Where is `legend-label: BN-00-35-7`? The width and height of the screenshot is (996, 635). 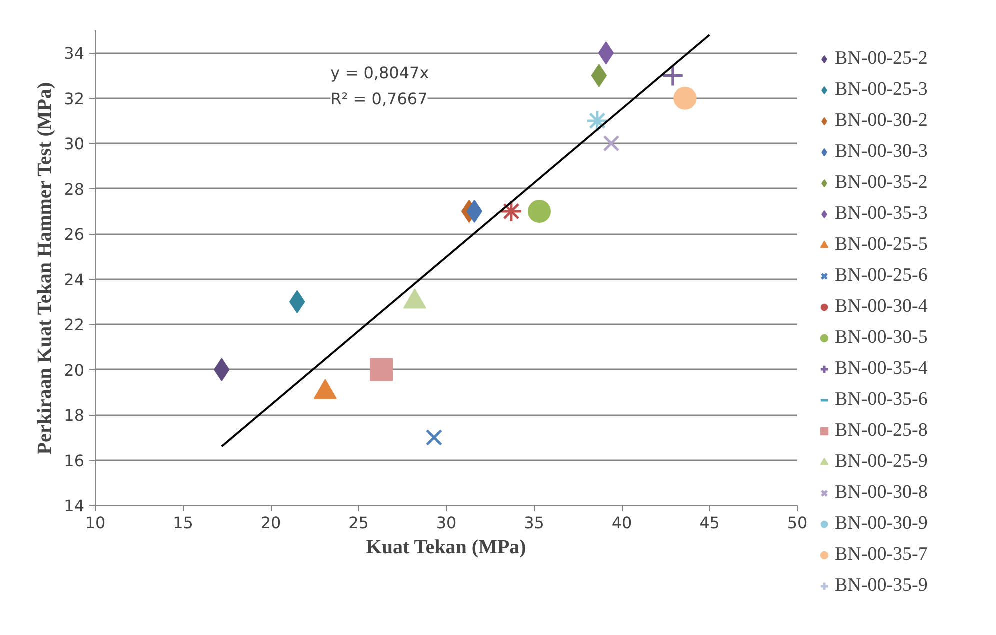 legend-label: BN-00-35-7 is located at coordinates (881, 555).